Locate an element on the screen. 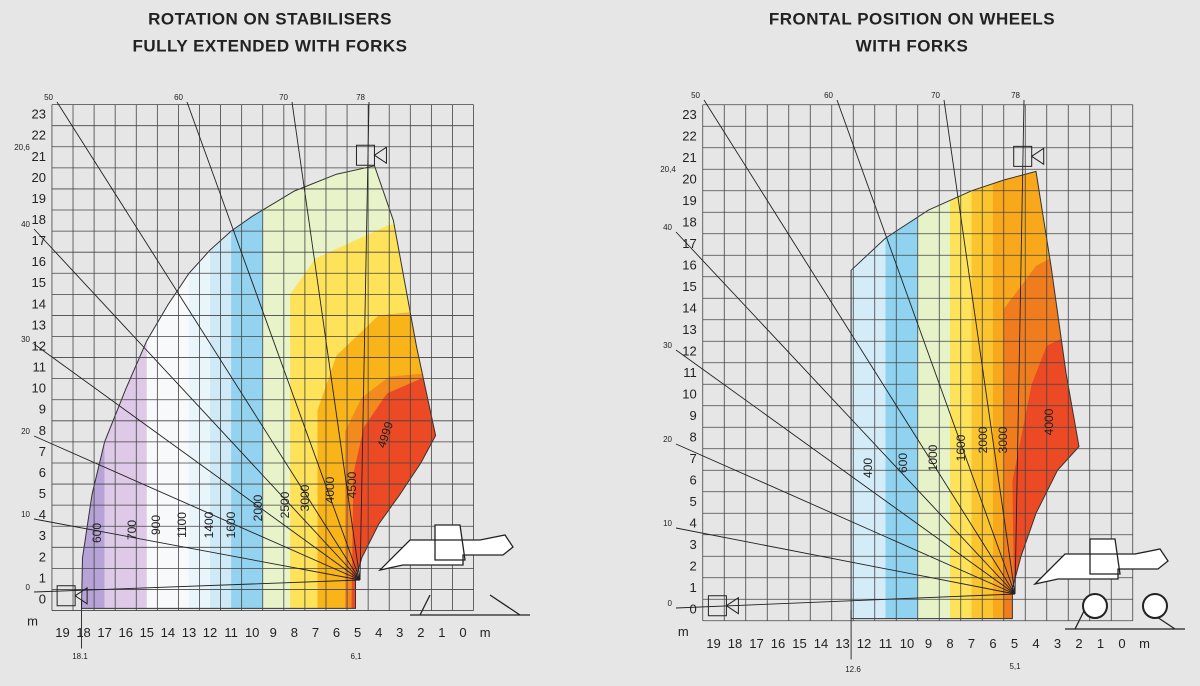 This screenshot has height=686, width=1200. zone-label: 700 is located at coordinates (132, 530).